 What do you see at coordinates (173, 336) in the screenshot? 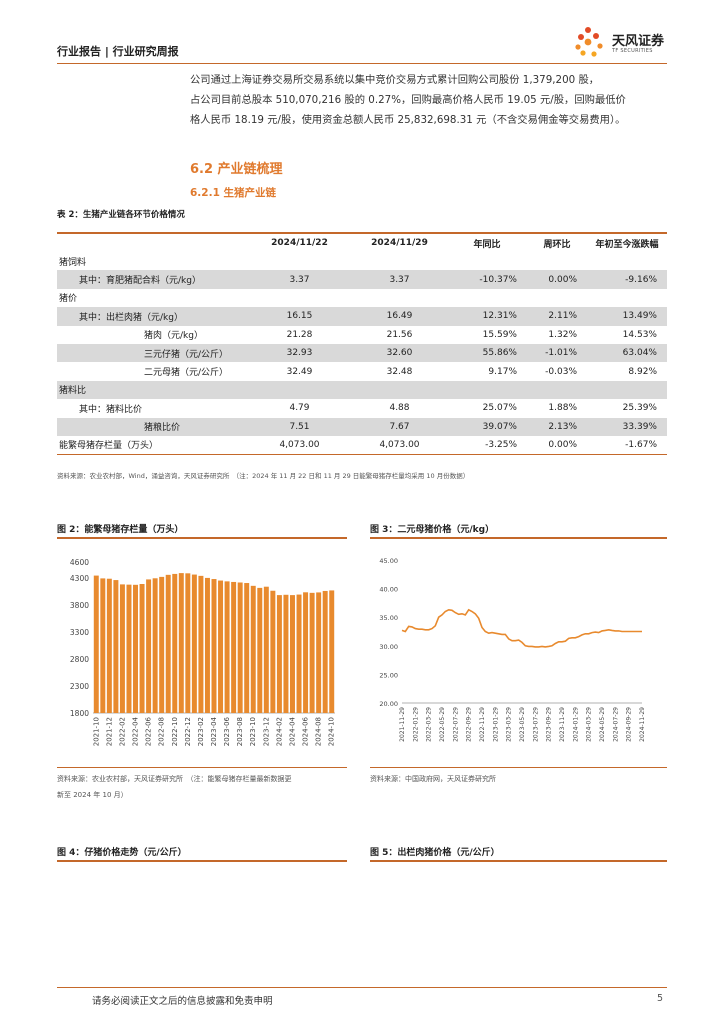
I see `row-label: 猪肉（元/kg）` at bounding box center [173, 336].